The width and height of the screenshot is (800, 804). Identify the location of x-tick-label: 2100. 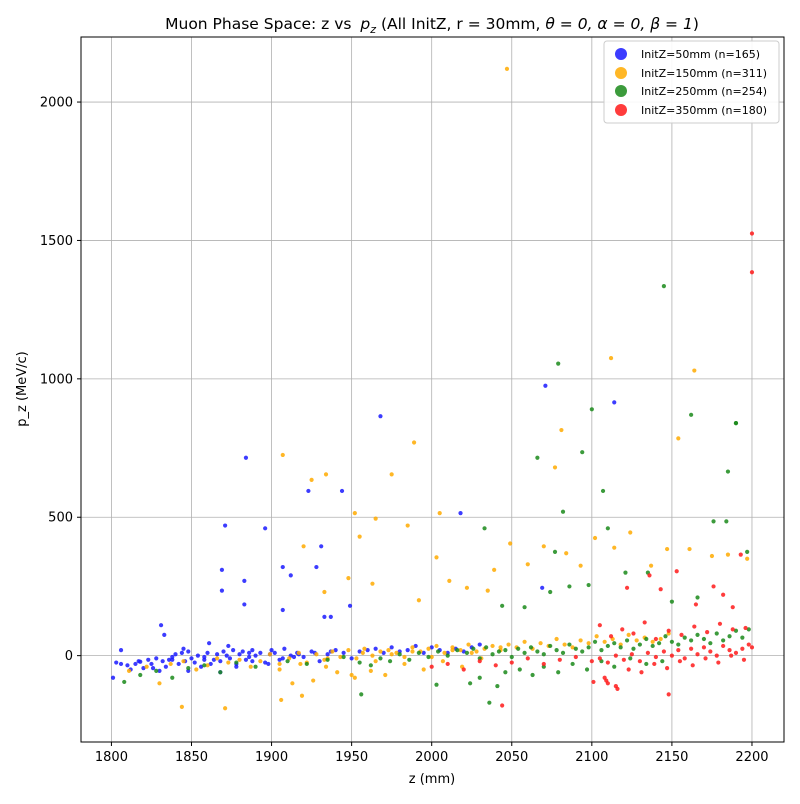
(591, 757).